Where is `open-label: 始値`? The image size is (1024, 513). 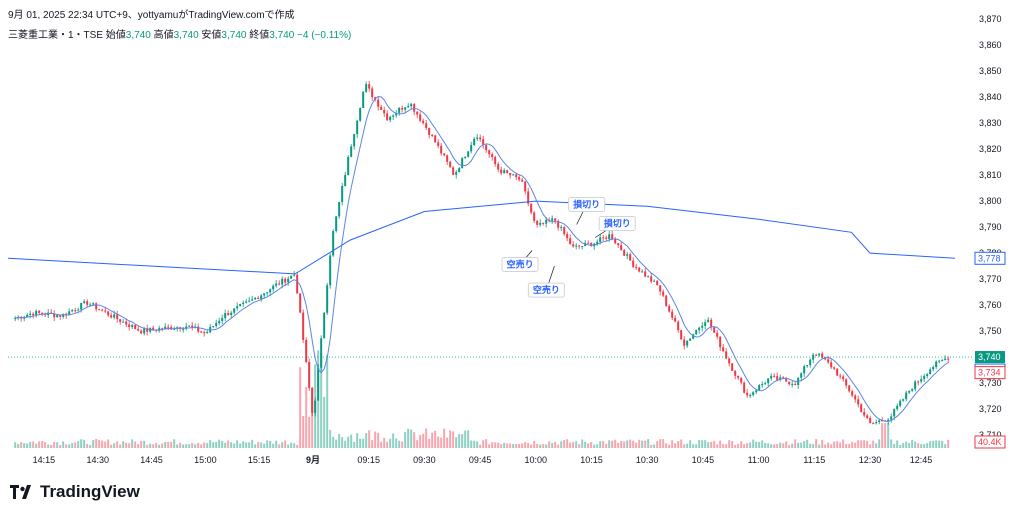
open-label: 始値 is located at coordinates (115, 35).